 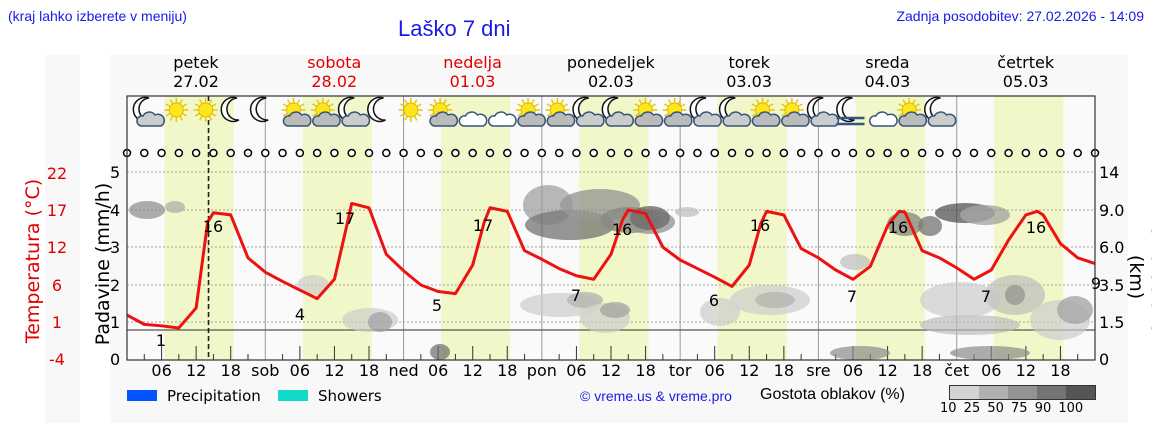 What do you see at coordinates (1012, 408) in the screenshot?
I see `cloud-density-scale-labels: 10 25 50 75 90 100` at bounding box center [1012, 408].